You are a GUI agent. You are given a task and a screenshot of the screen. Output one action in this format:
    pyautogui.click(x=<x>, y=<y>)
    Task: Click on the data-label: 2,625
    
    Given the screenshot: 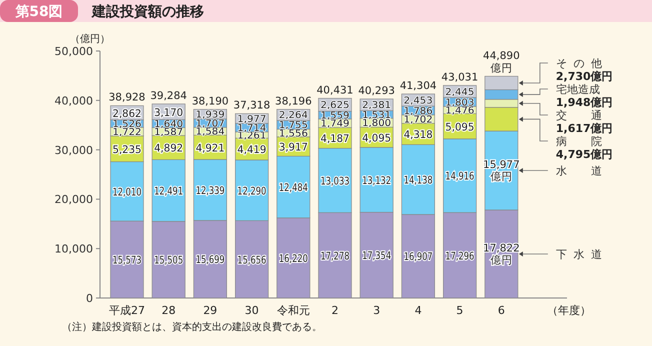 What is the action you would take?
    pyautogui.click(x=335, y=106)
    